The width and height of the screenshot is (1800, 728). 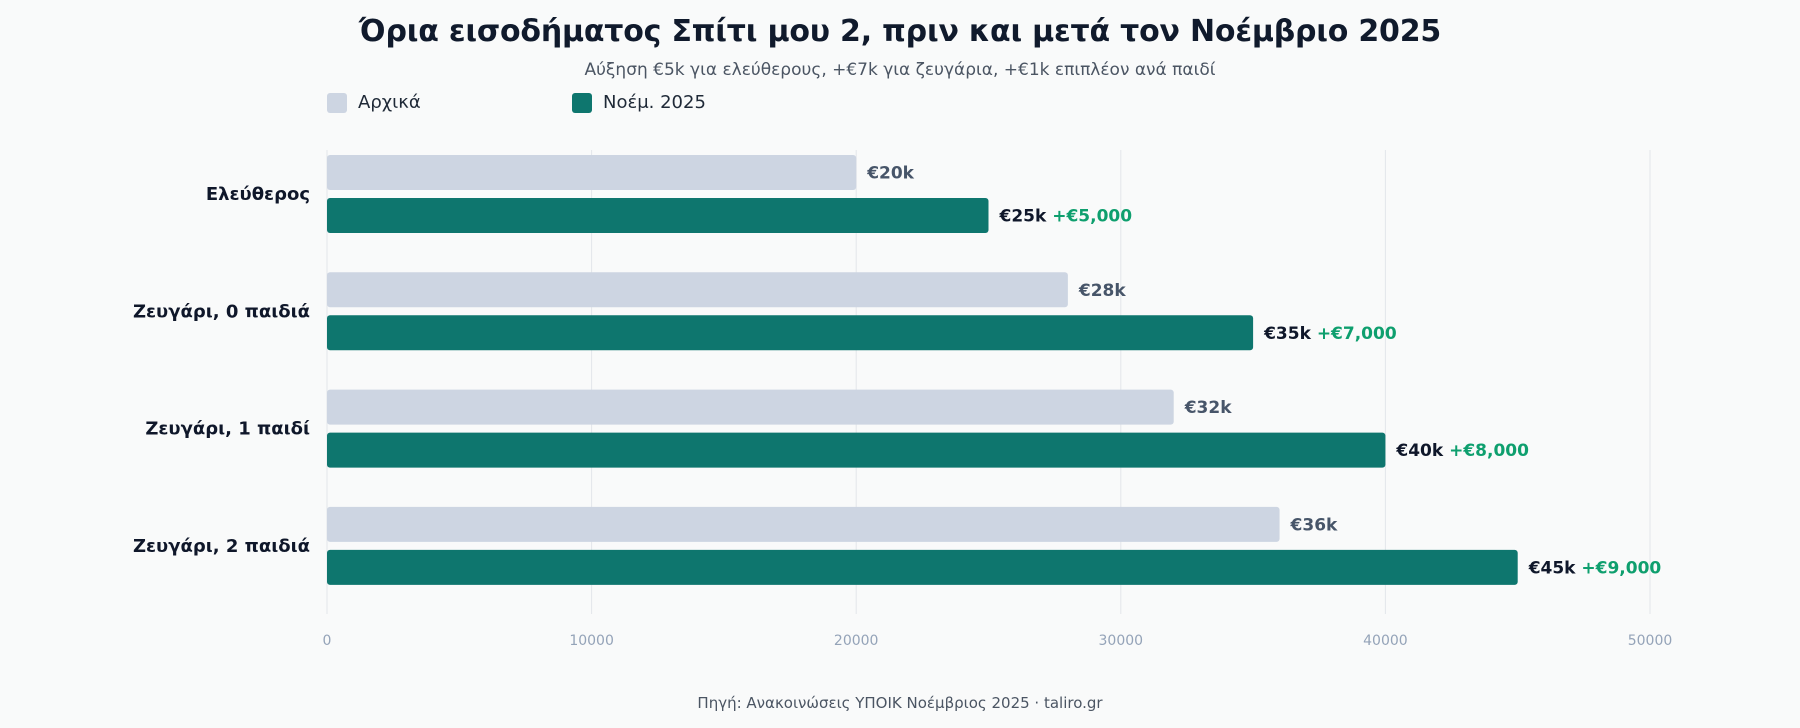 I want to click on value-label-updated: €35k +€7,000, so click(x=1330, y=334).